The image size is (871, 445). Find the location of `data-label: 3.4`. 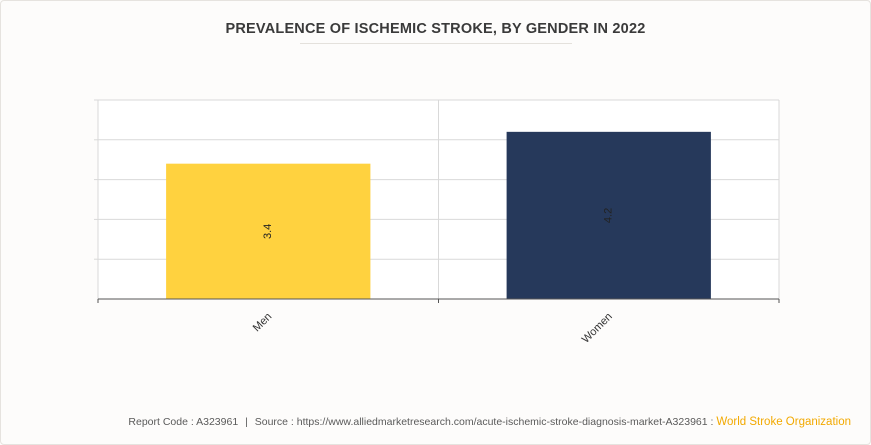

data-label: 3.4 is located at coordinates (268, 231).